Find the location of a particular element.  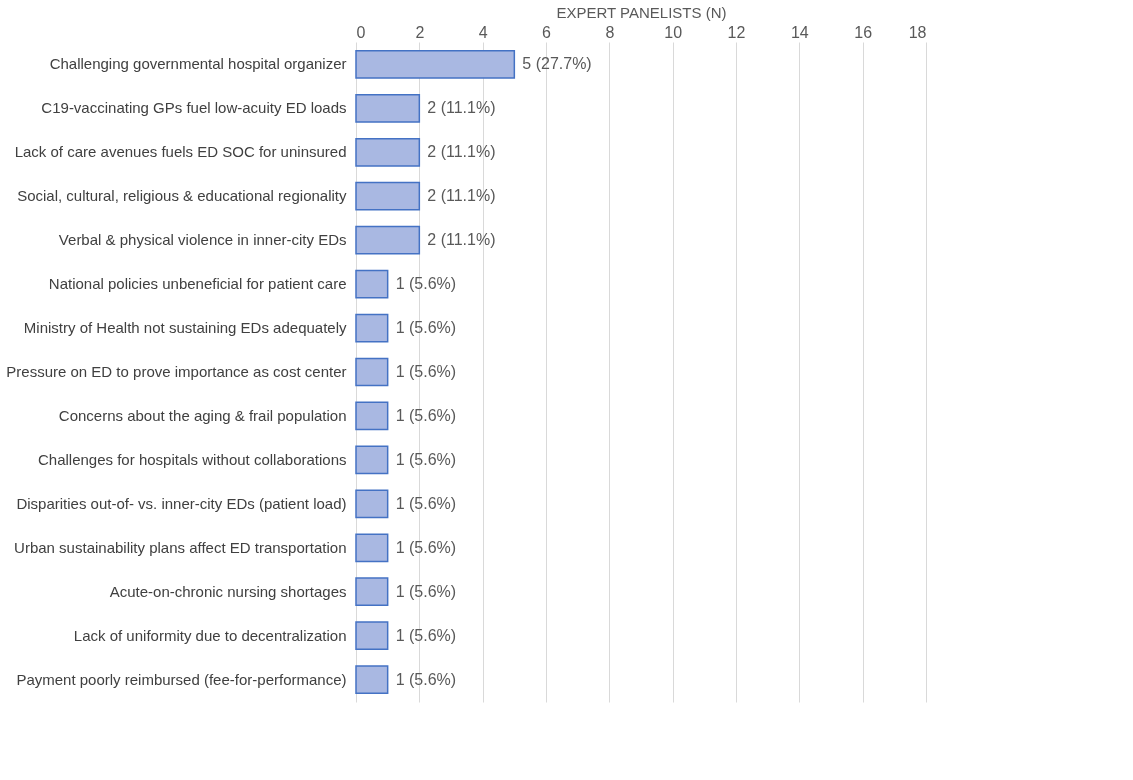

y-tick-label: Pressure on ED to prove importance as cost center is located at coordinates (176, 371).